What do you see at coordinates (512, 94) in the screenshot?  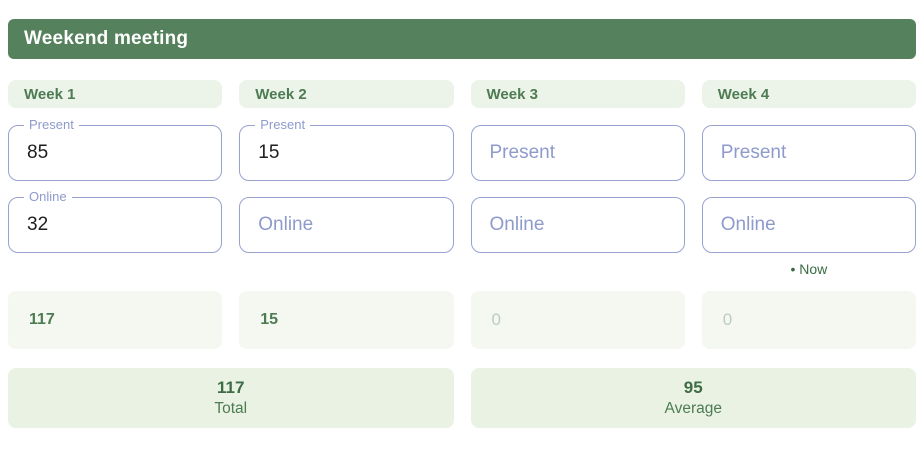 I see `week-3-header-label: Week 3` at bounding box center [512, 94].